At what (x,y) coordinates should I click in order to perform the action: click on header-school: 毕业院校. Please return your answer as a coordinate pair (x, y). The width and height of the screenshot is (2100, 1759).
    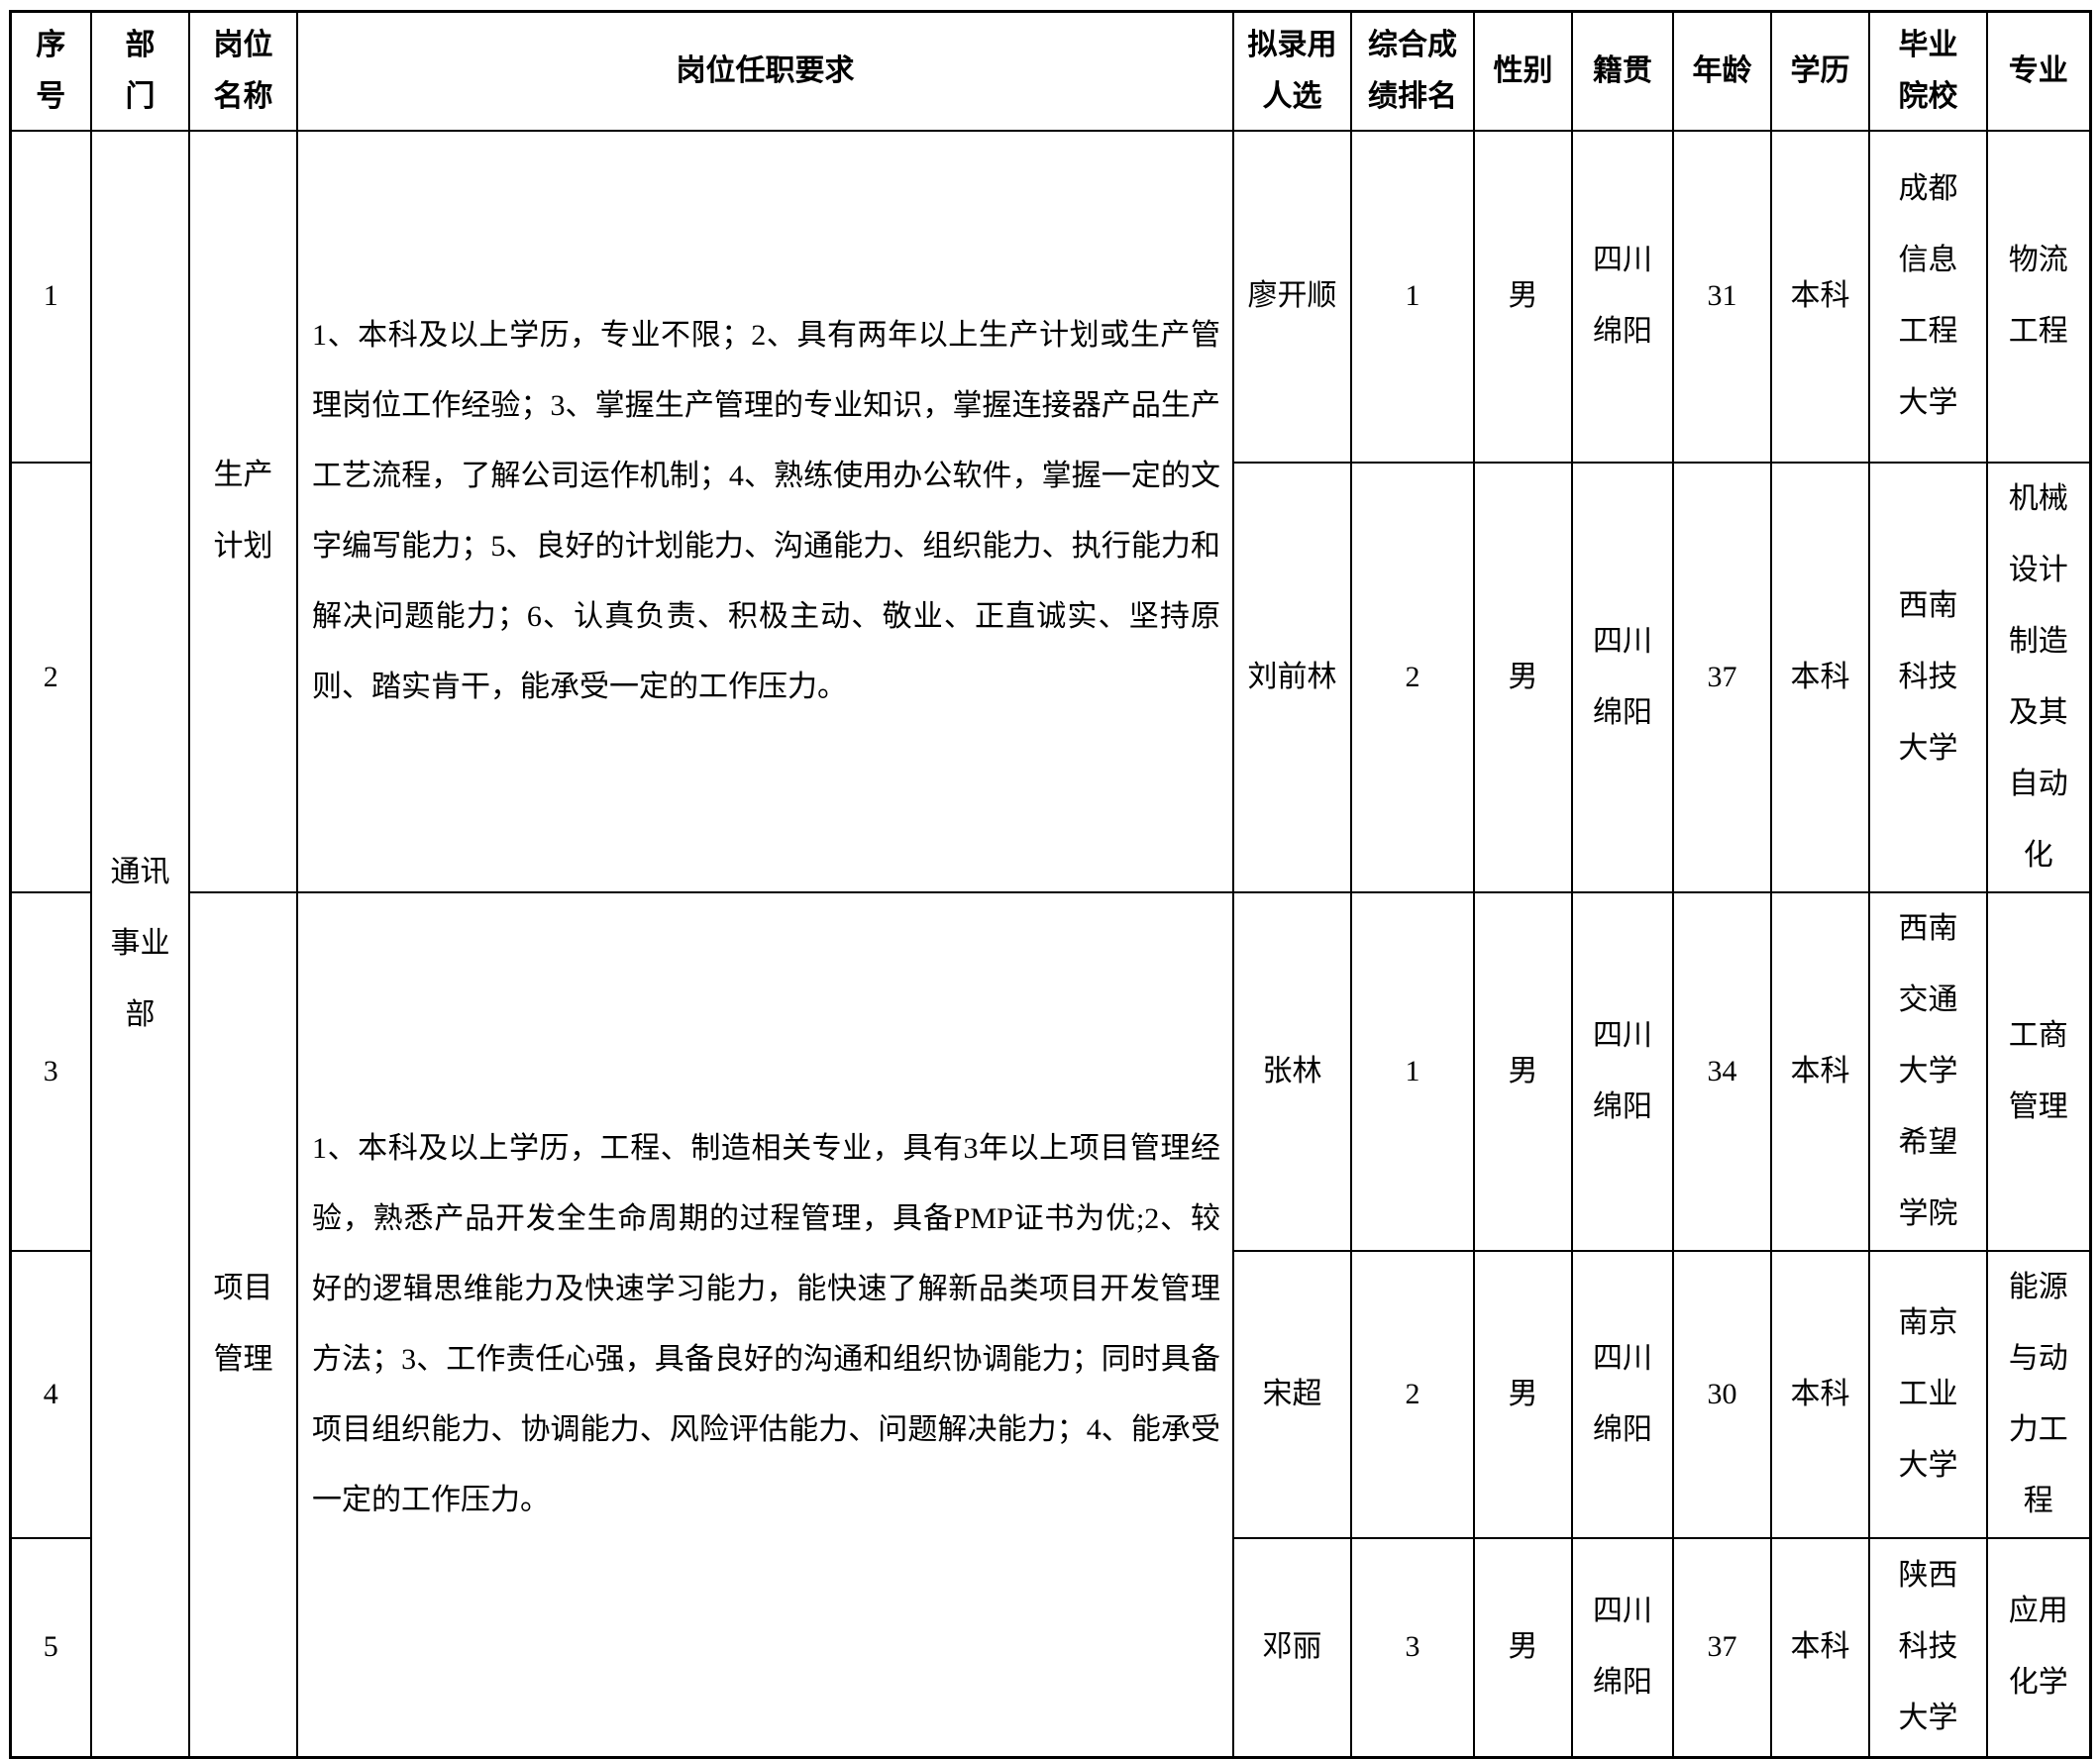
    Looking at the image, I should click on (1928, 71).